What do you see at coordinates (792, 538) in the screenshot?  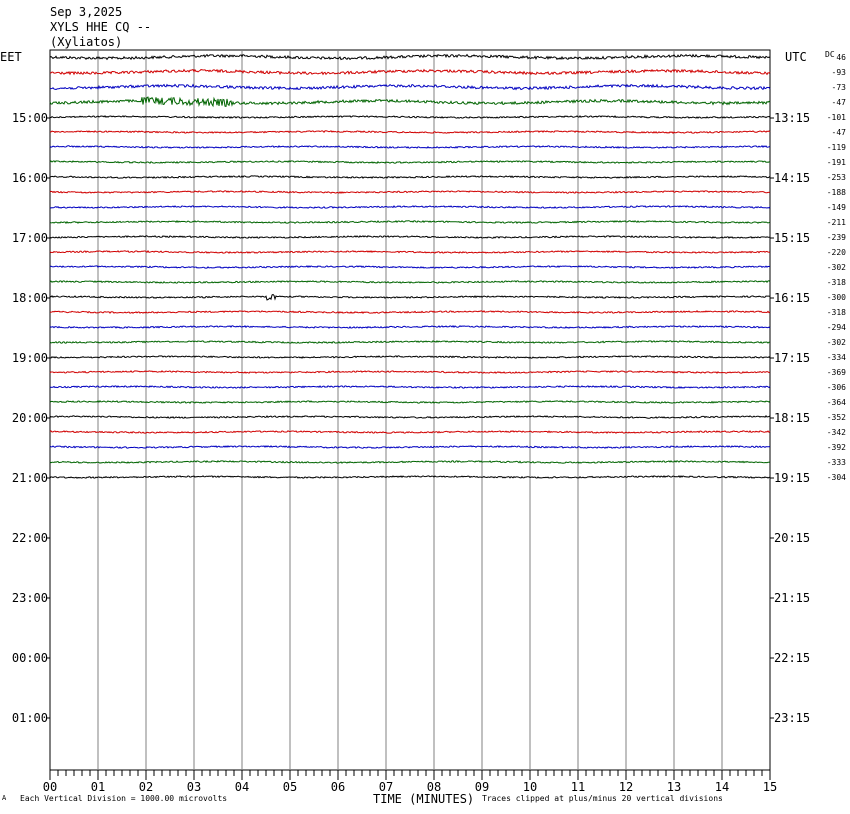 I see `hour-label-right: 20:15` at bounding box center [792, 538].